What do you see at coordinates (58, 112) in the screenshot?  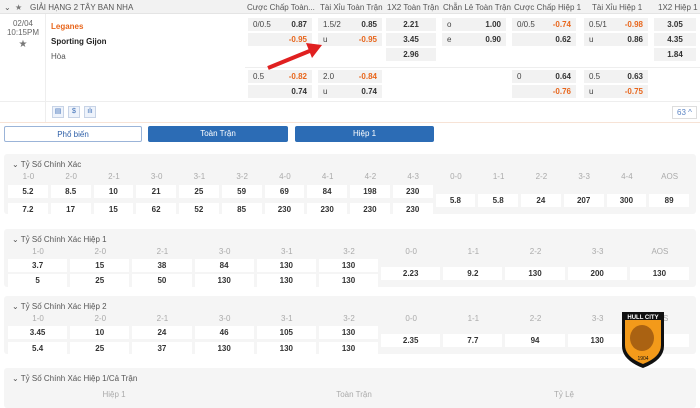 I see `list-icon: ▤` at bounding box center [58, 112].